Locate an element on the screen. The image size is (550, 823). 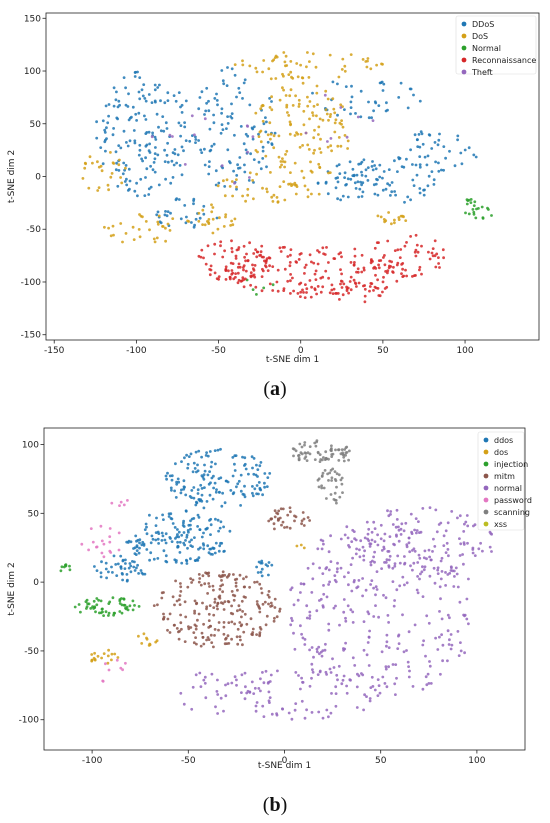
caption-a-letter: a is located at coordinates (275, 389).